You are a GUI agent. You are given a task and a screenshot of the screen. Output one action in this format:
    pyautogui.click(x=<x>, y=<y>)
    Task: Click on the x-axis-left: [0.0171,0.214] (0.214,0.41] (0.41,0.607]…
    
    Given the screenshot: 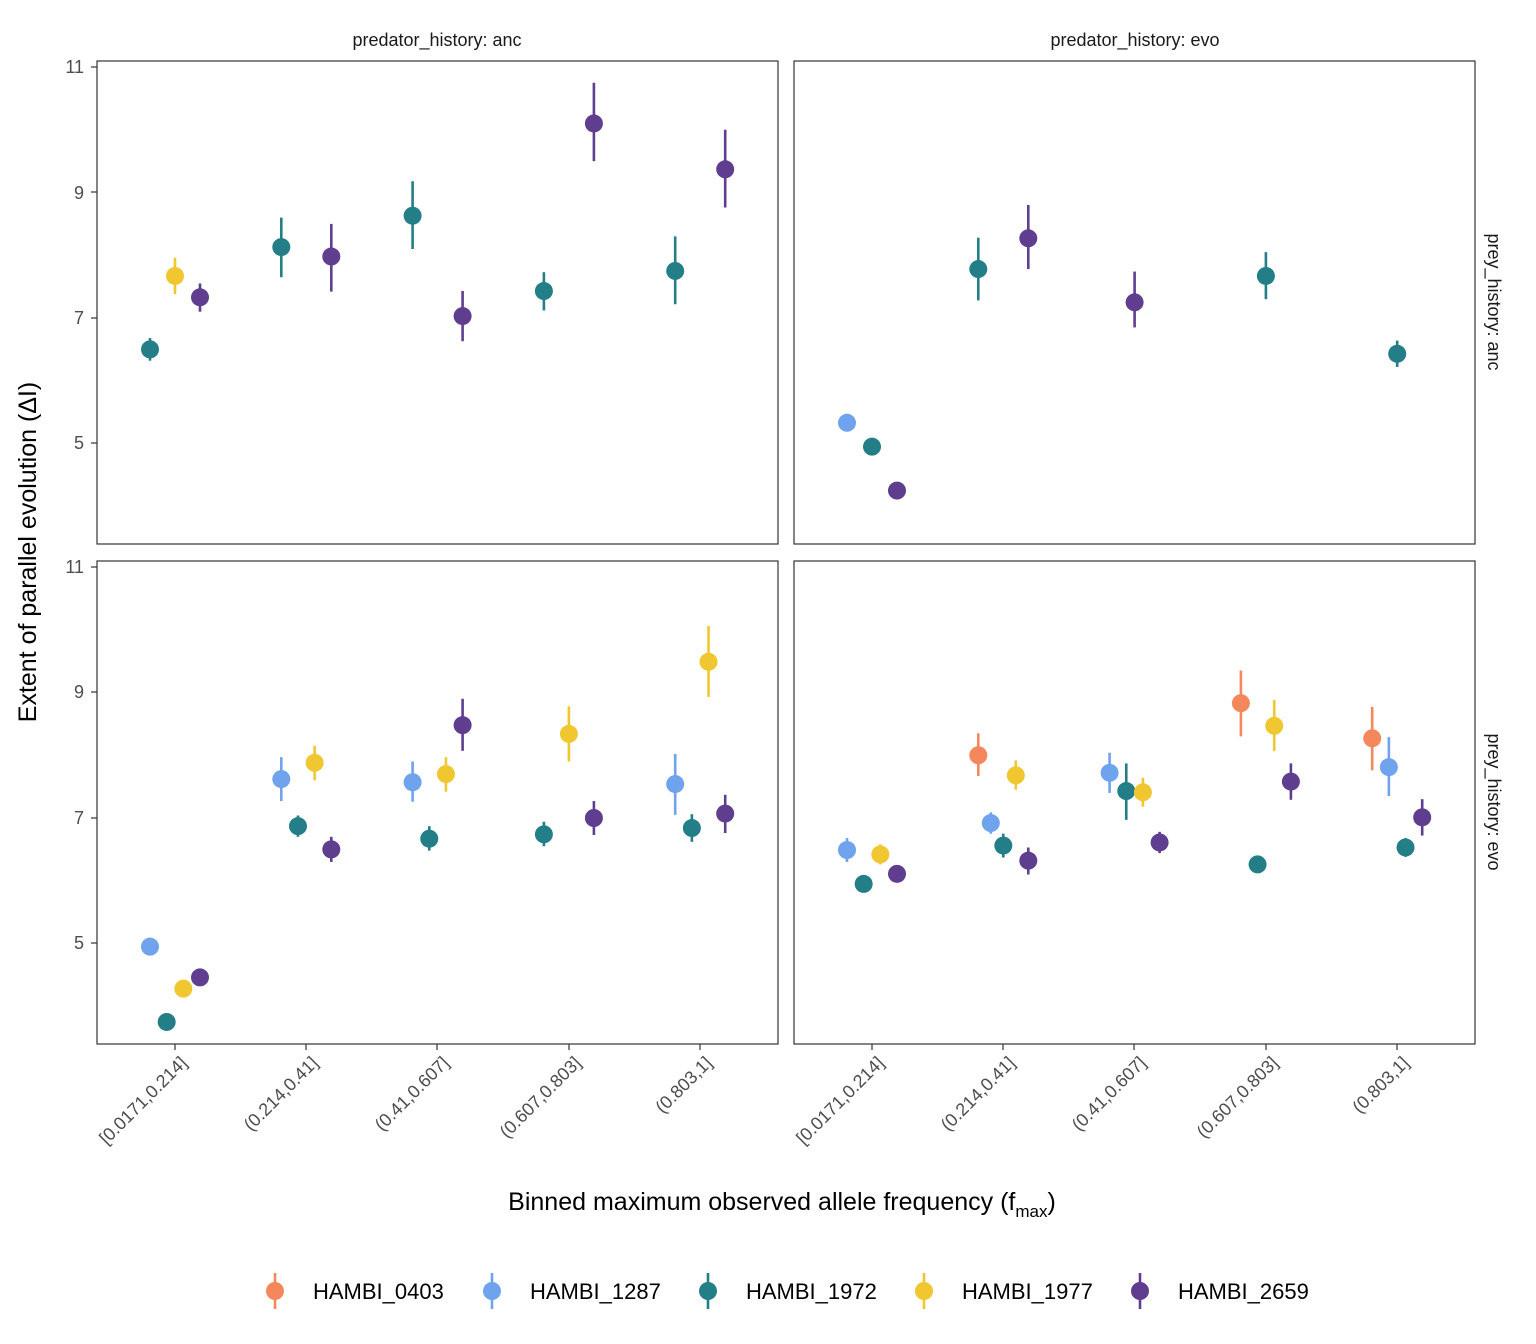 What is the action you would take?
    pyautogui.click(x=405, y=1096)
    